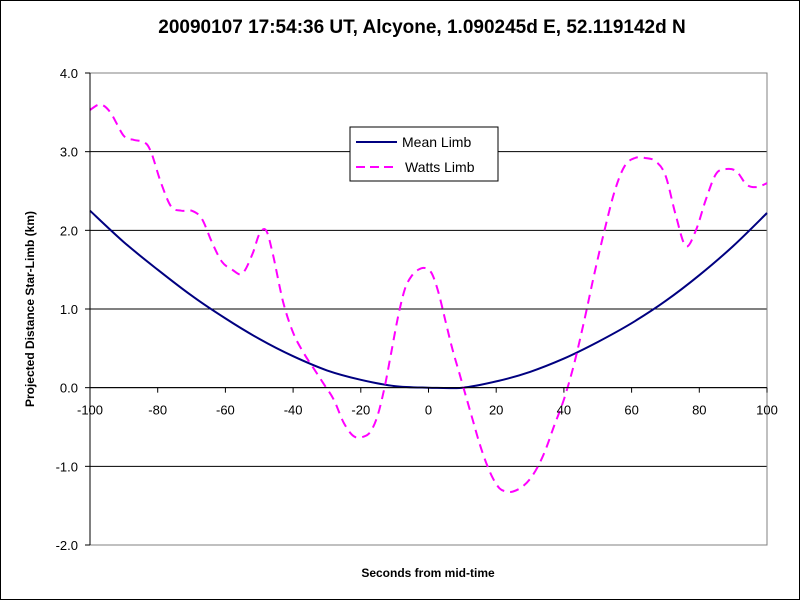 The image size is (800, 600). What do you see at coordinates (428, 573) in the screenshot?
I see `x-axis-label: Seconds from mid-time` at bounding box center [428, 573].